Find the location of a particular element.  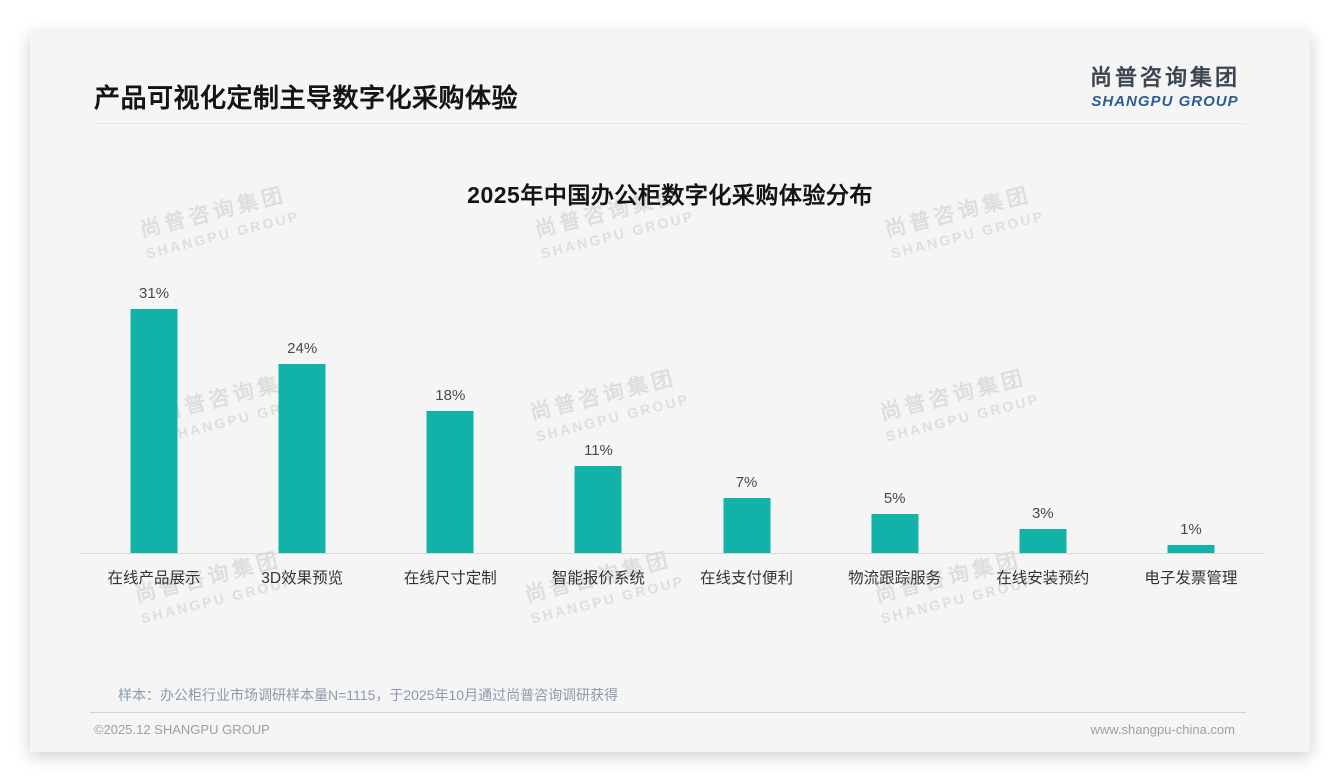

logo-en-text: SHANGPU GROUP is located at coordinates (1165, 101).